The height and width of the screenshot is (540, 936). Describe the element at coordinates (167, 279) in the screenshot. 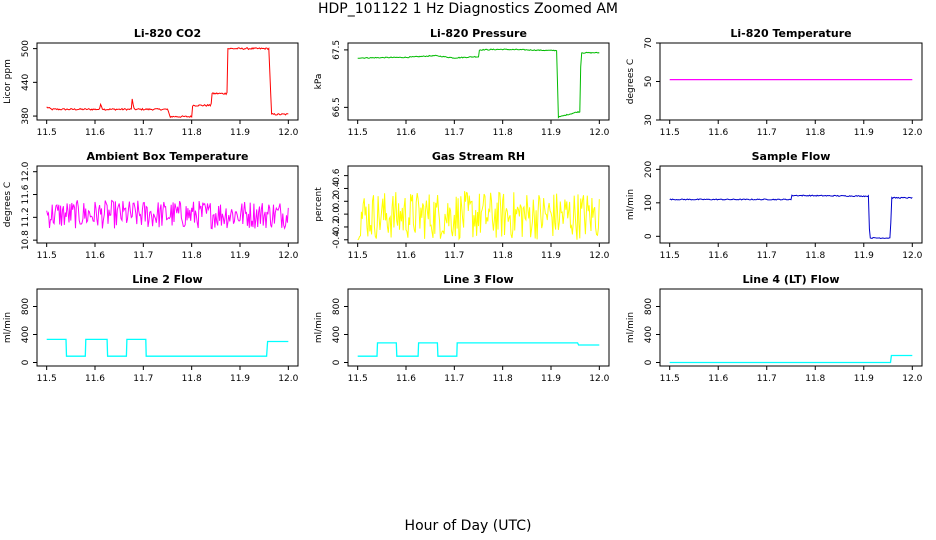

I see `panel-title: Line 2 Flow` at that location.